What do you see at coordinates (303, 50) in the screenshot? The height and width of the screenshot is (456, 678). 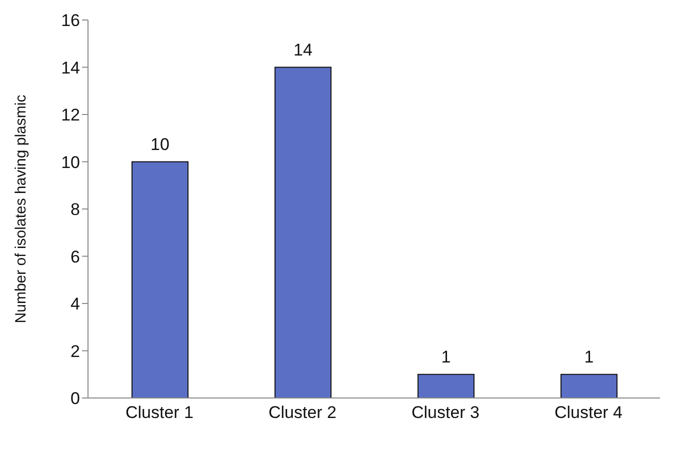 I see `data-label: 14` at bounding box center [303, 50].